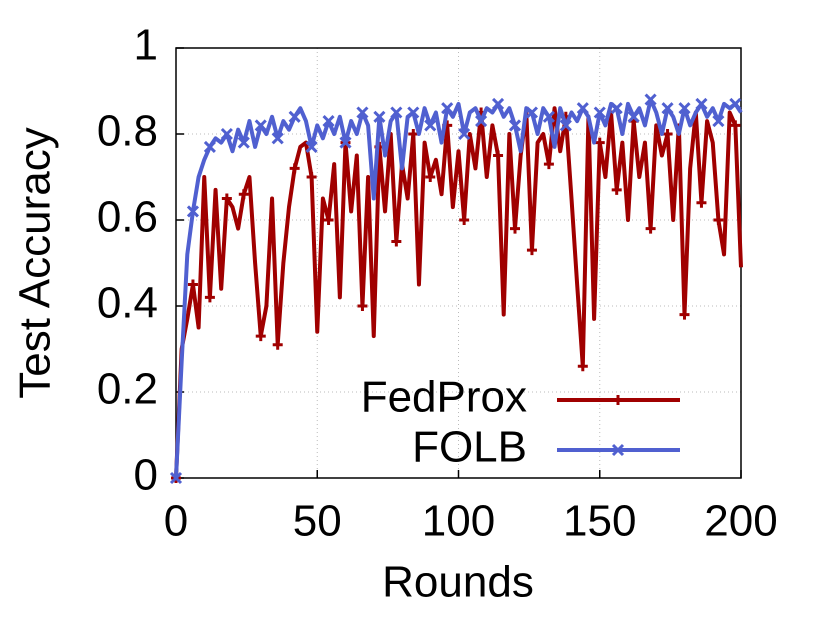 The height and width of the screenshot is (621, 830). I want to click on y-tick-label: 0.6, so click(127, 217).